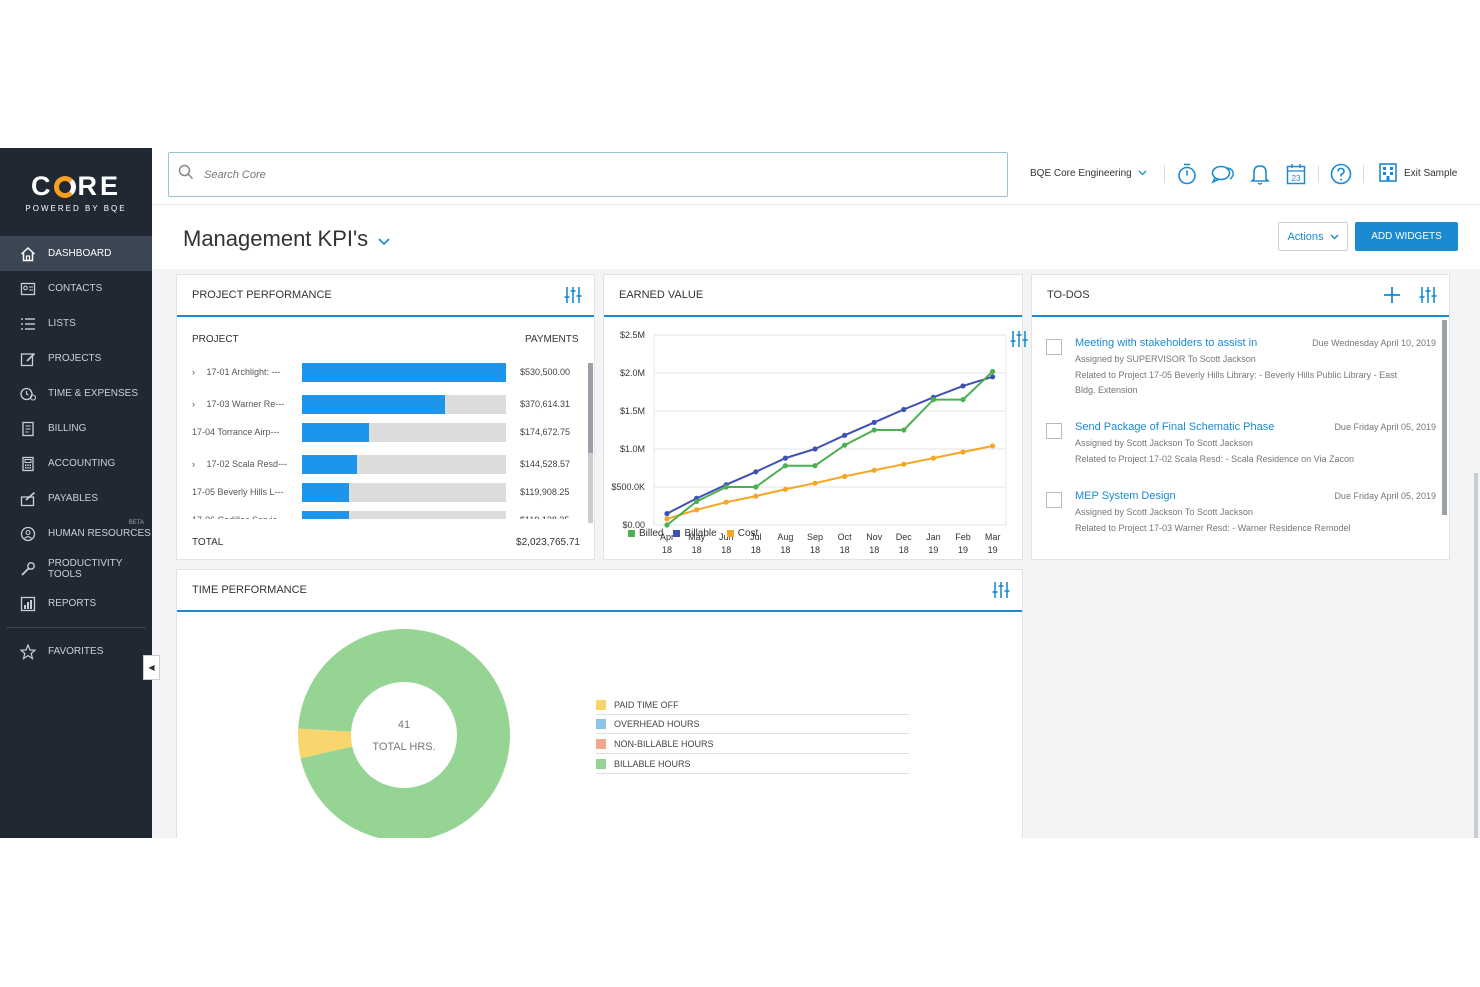 The image size is (1480, 987). What do you see at coordinates (385, 465) in the screenshot?
I see `project-row: › 17-02 Scala Resd--- $144,528.57` at bounding box center [385, 465].